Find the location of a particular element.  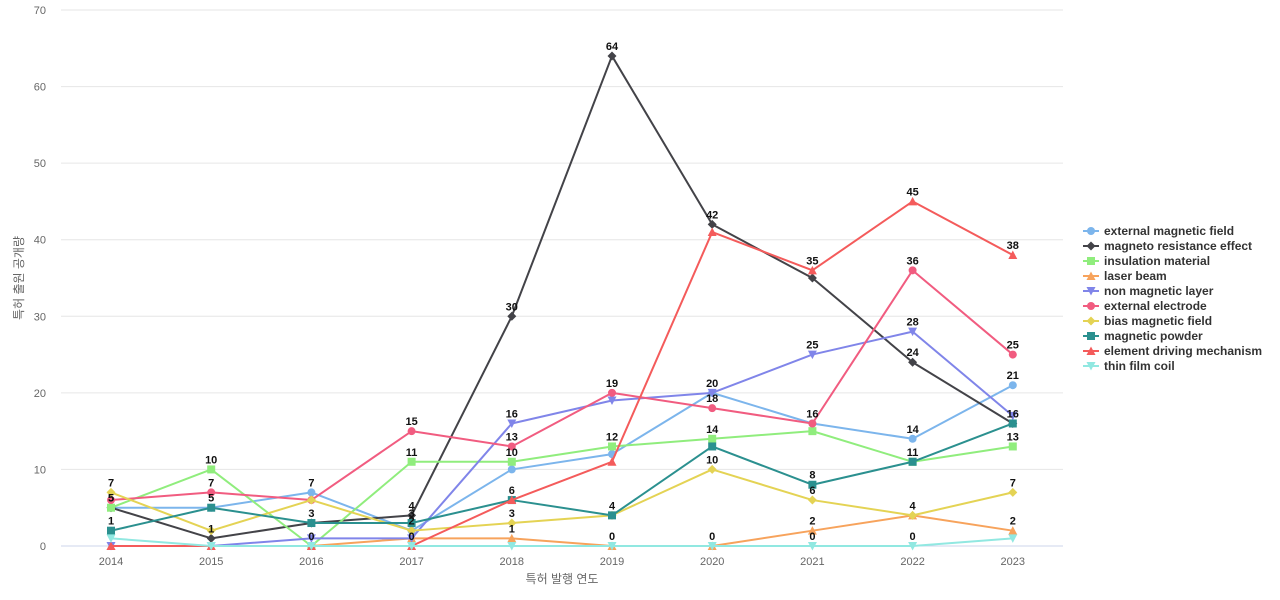

data-label: 28 is located at coordinates (912, 323).